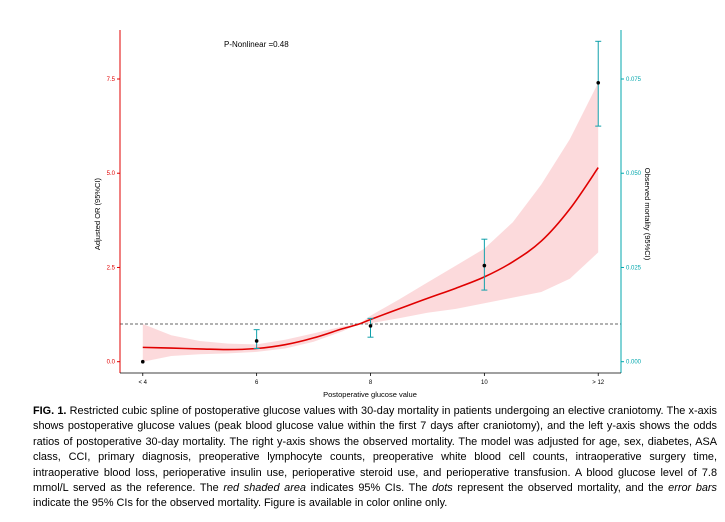 This screenshot has height=522, width=725. Describe the element at coordinates (693, 488) in the screenshot. I see `caption-italic-3: error bars` at that location.